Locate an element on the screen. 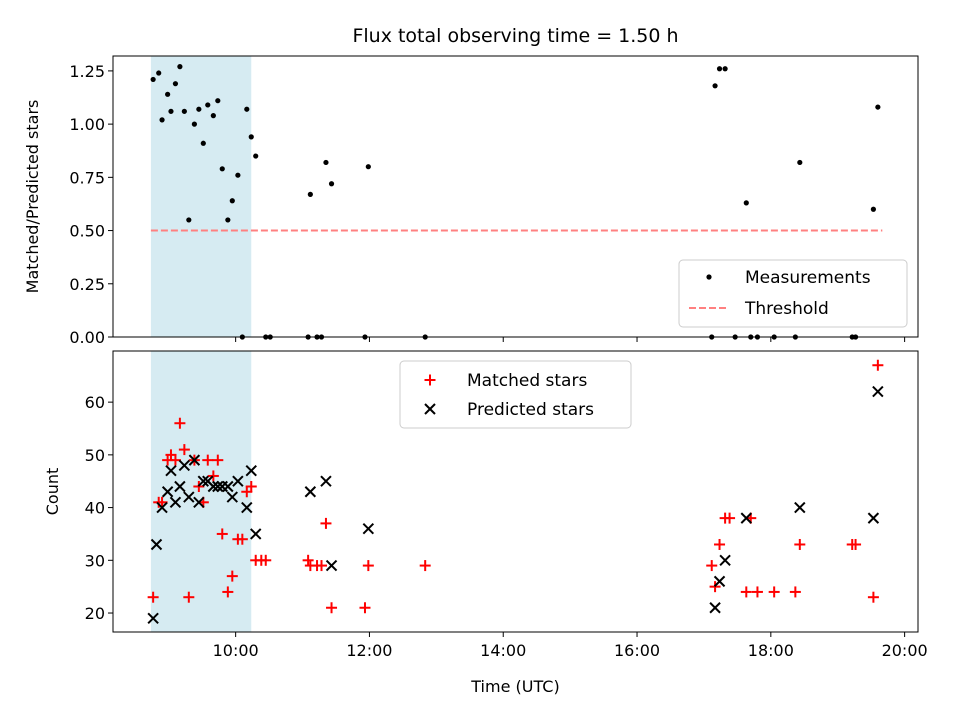 The image size is (960, 720). chart-title: Flux total observing time = 1.50 h is located at coordinates (515, 36).